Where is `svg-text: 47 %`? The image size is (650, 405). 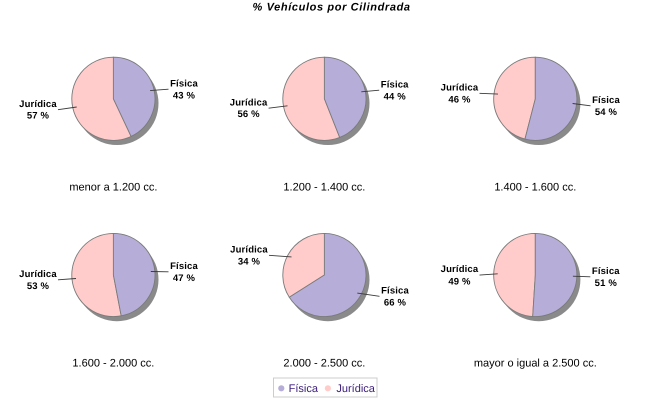
svg-text: 47 % is located at coordinates (184, 278).